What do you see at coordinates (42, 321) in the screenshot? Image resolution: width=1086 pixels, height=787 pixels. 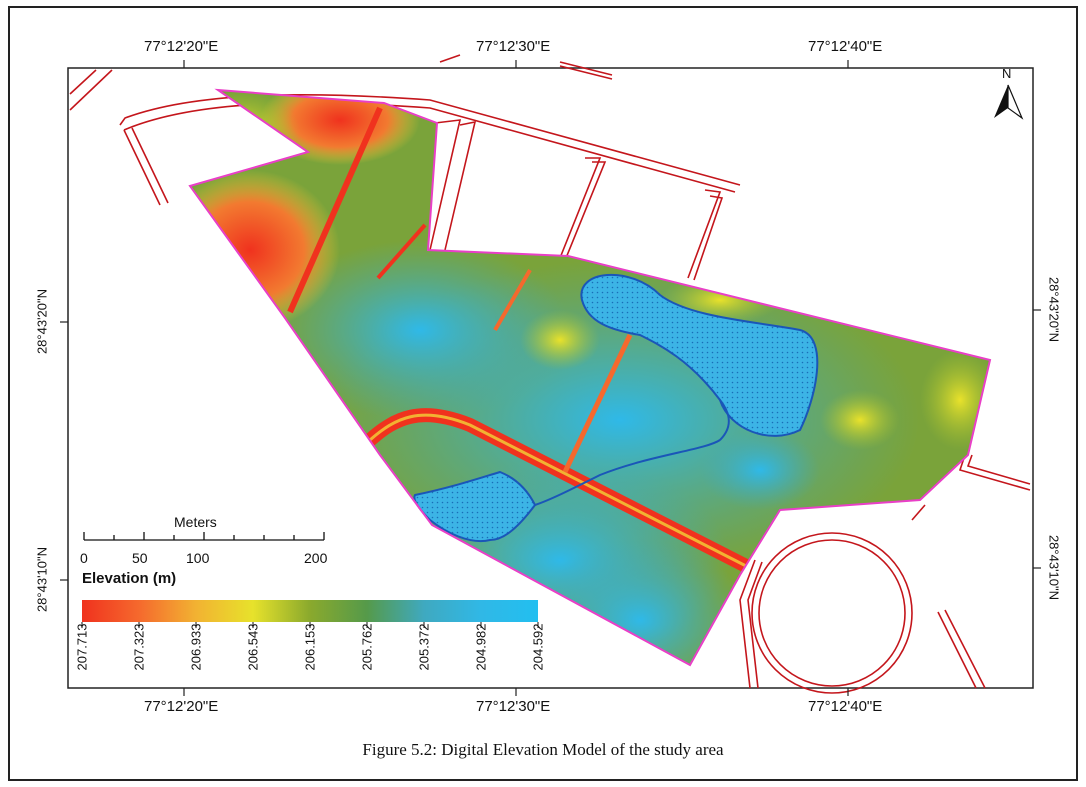 I see `left-latitude-label: 28°43'20"N` at bounding box center [42, 321].